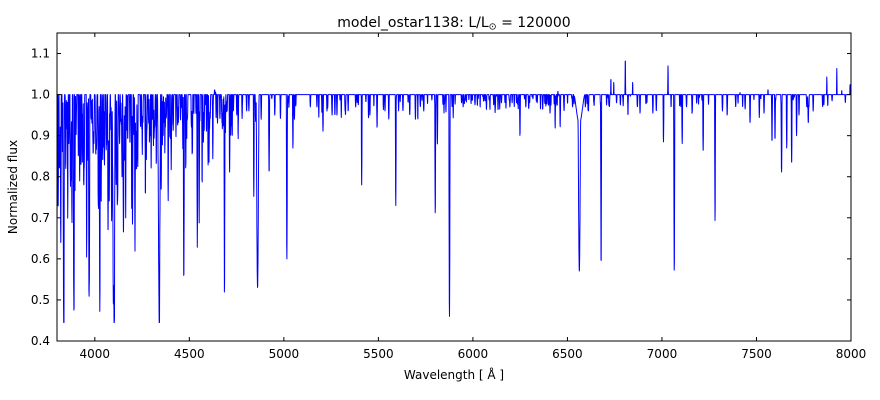 This screenshot has height=400, width=880. What do you see at coordinates (40, 218) in the screenshot?
I see `y-tick-label: 0.7` at bounding box center [40, 218].